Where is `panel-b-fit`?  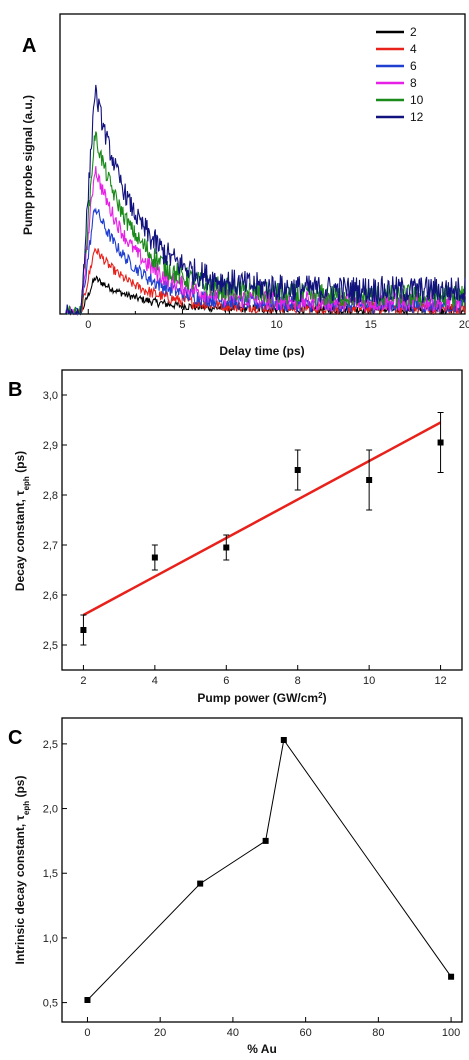 panel-b-fit is located at coordinates (262, 519).